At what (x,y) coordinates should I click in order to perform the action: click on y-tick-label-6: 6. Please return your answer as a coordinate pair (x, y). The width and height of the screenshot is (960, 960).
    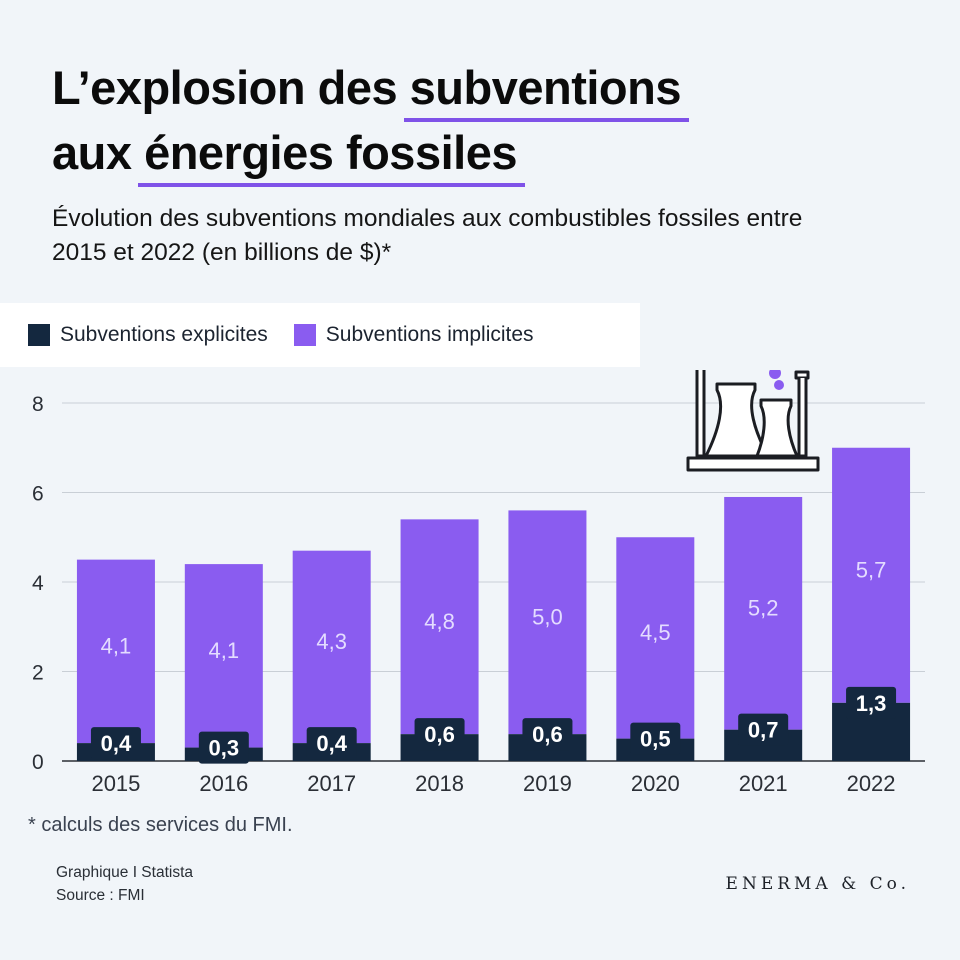
    Looking at the image, I should click on (38, 494).